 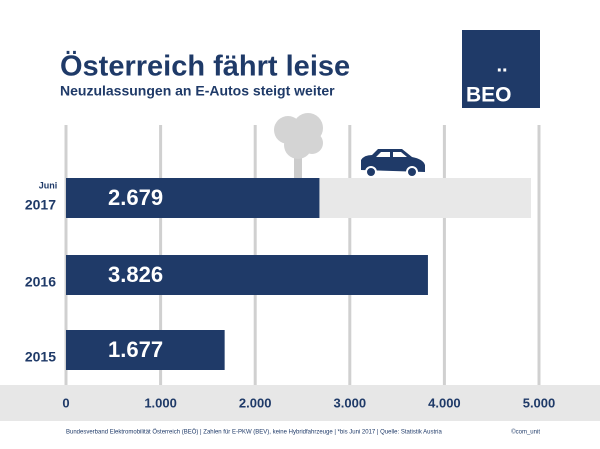 I want to click on y-tick-label: 2017, so click(x=40, y=205).